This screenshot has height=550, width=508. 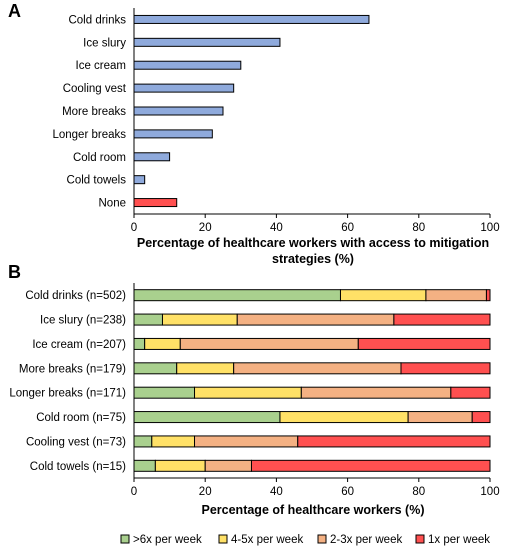 What do you see at coordinates (366, 540) in the screenshot?
I see `legend-label: 2-3x per week` at bounding box center [366, 540].